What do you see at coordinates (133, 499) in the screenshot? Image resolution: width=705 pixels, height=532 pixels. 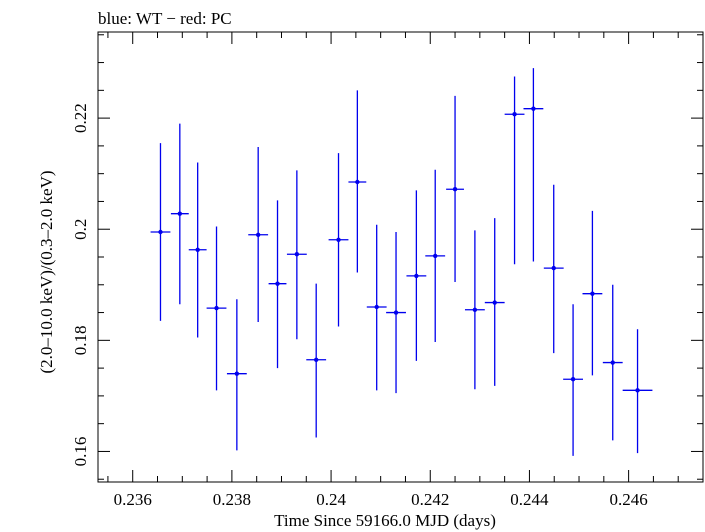 I see `x-tick-label: 0.236` at bounding box center [133, 499].